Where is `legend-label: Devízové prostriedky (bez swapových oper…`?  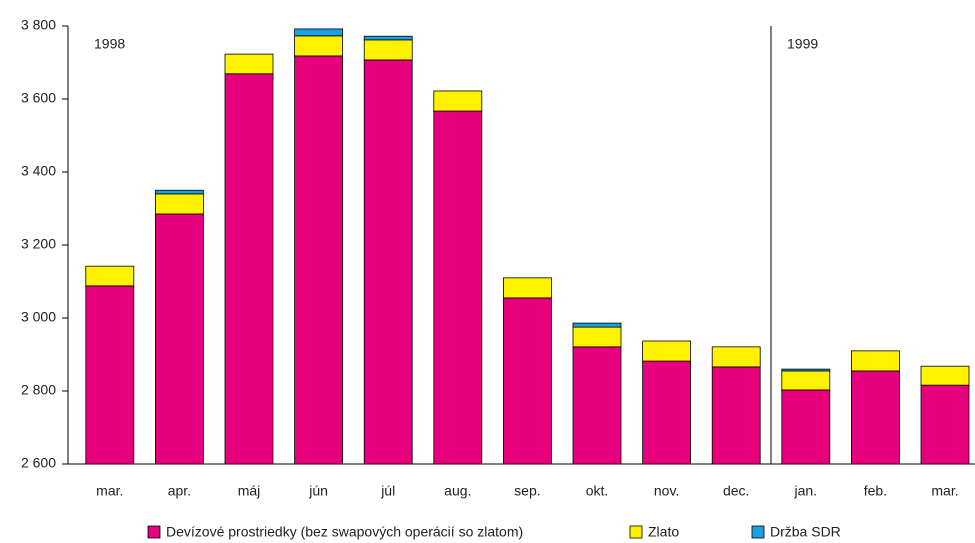
legend-label: Devízové prostriedky (bez swapových oper… is located at coordinates (344, 532).